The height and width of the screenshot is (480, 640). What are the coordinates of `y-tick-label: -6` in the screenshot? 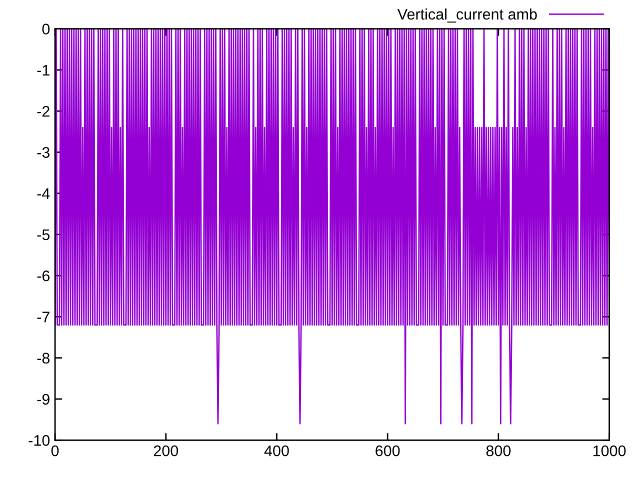 It's located at (43, 276).